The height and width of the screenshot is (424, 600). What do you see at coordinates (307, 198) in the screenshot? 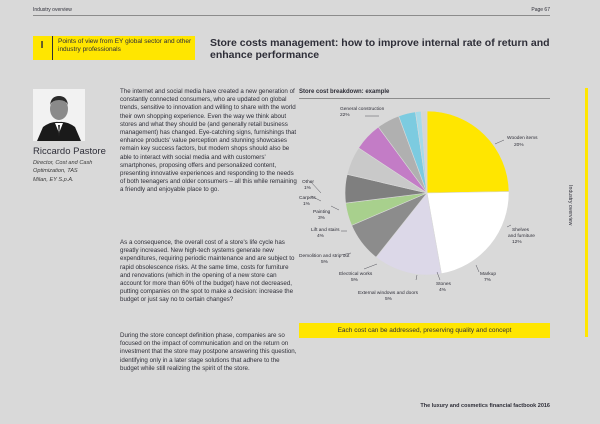
I see `pie-label-carpets: Carpets` at bounding box center [307, 198].